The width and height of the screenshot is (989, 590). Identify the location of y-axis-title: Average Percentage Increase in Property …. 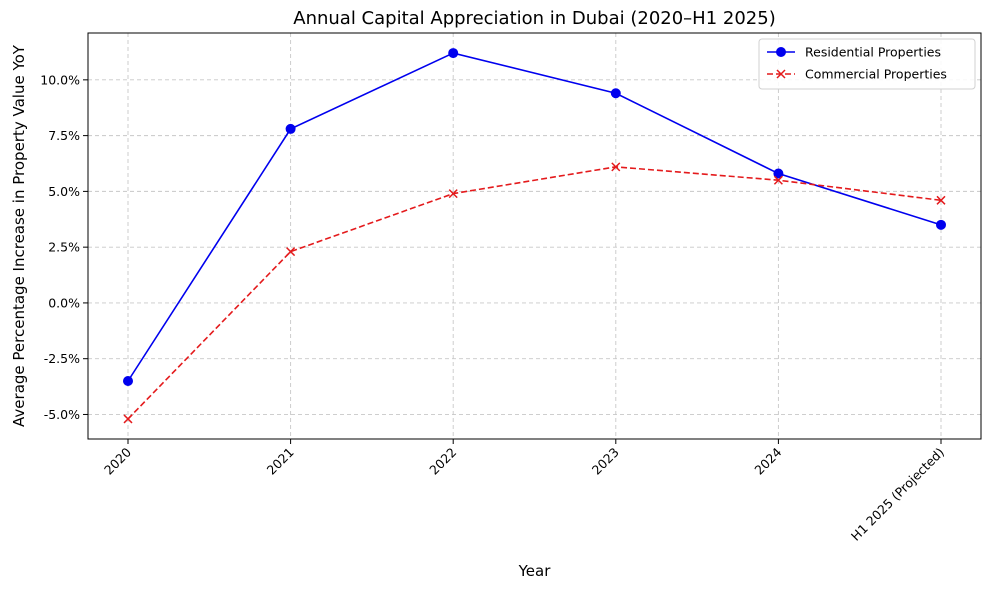
(19, 235).